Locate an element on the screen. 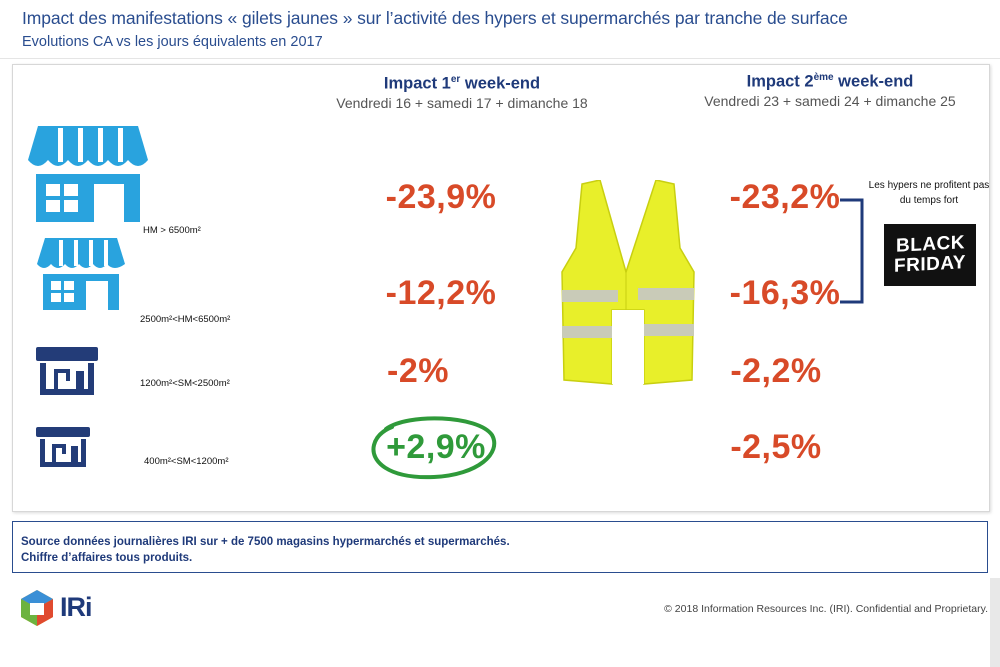 The image size is (1000, 667). bracket-connector is located at coordinates (852, 251).